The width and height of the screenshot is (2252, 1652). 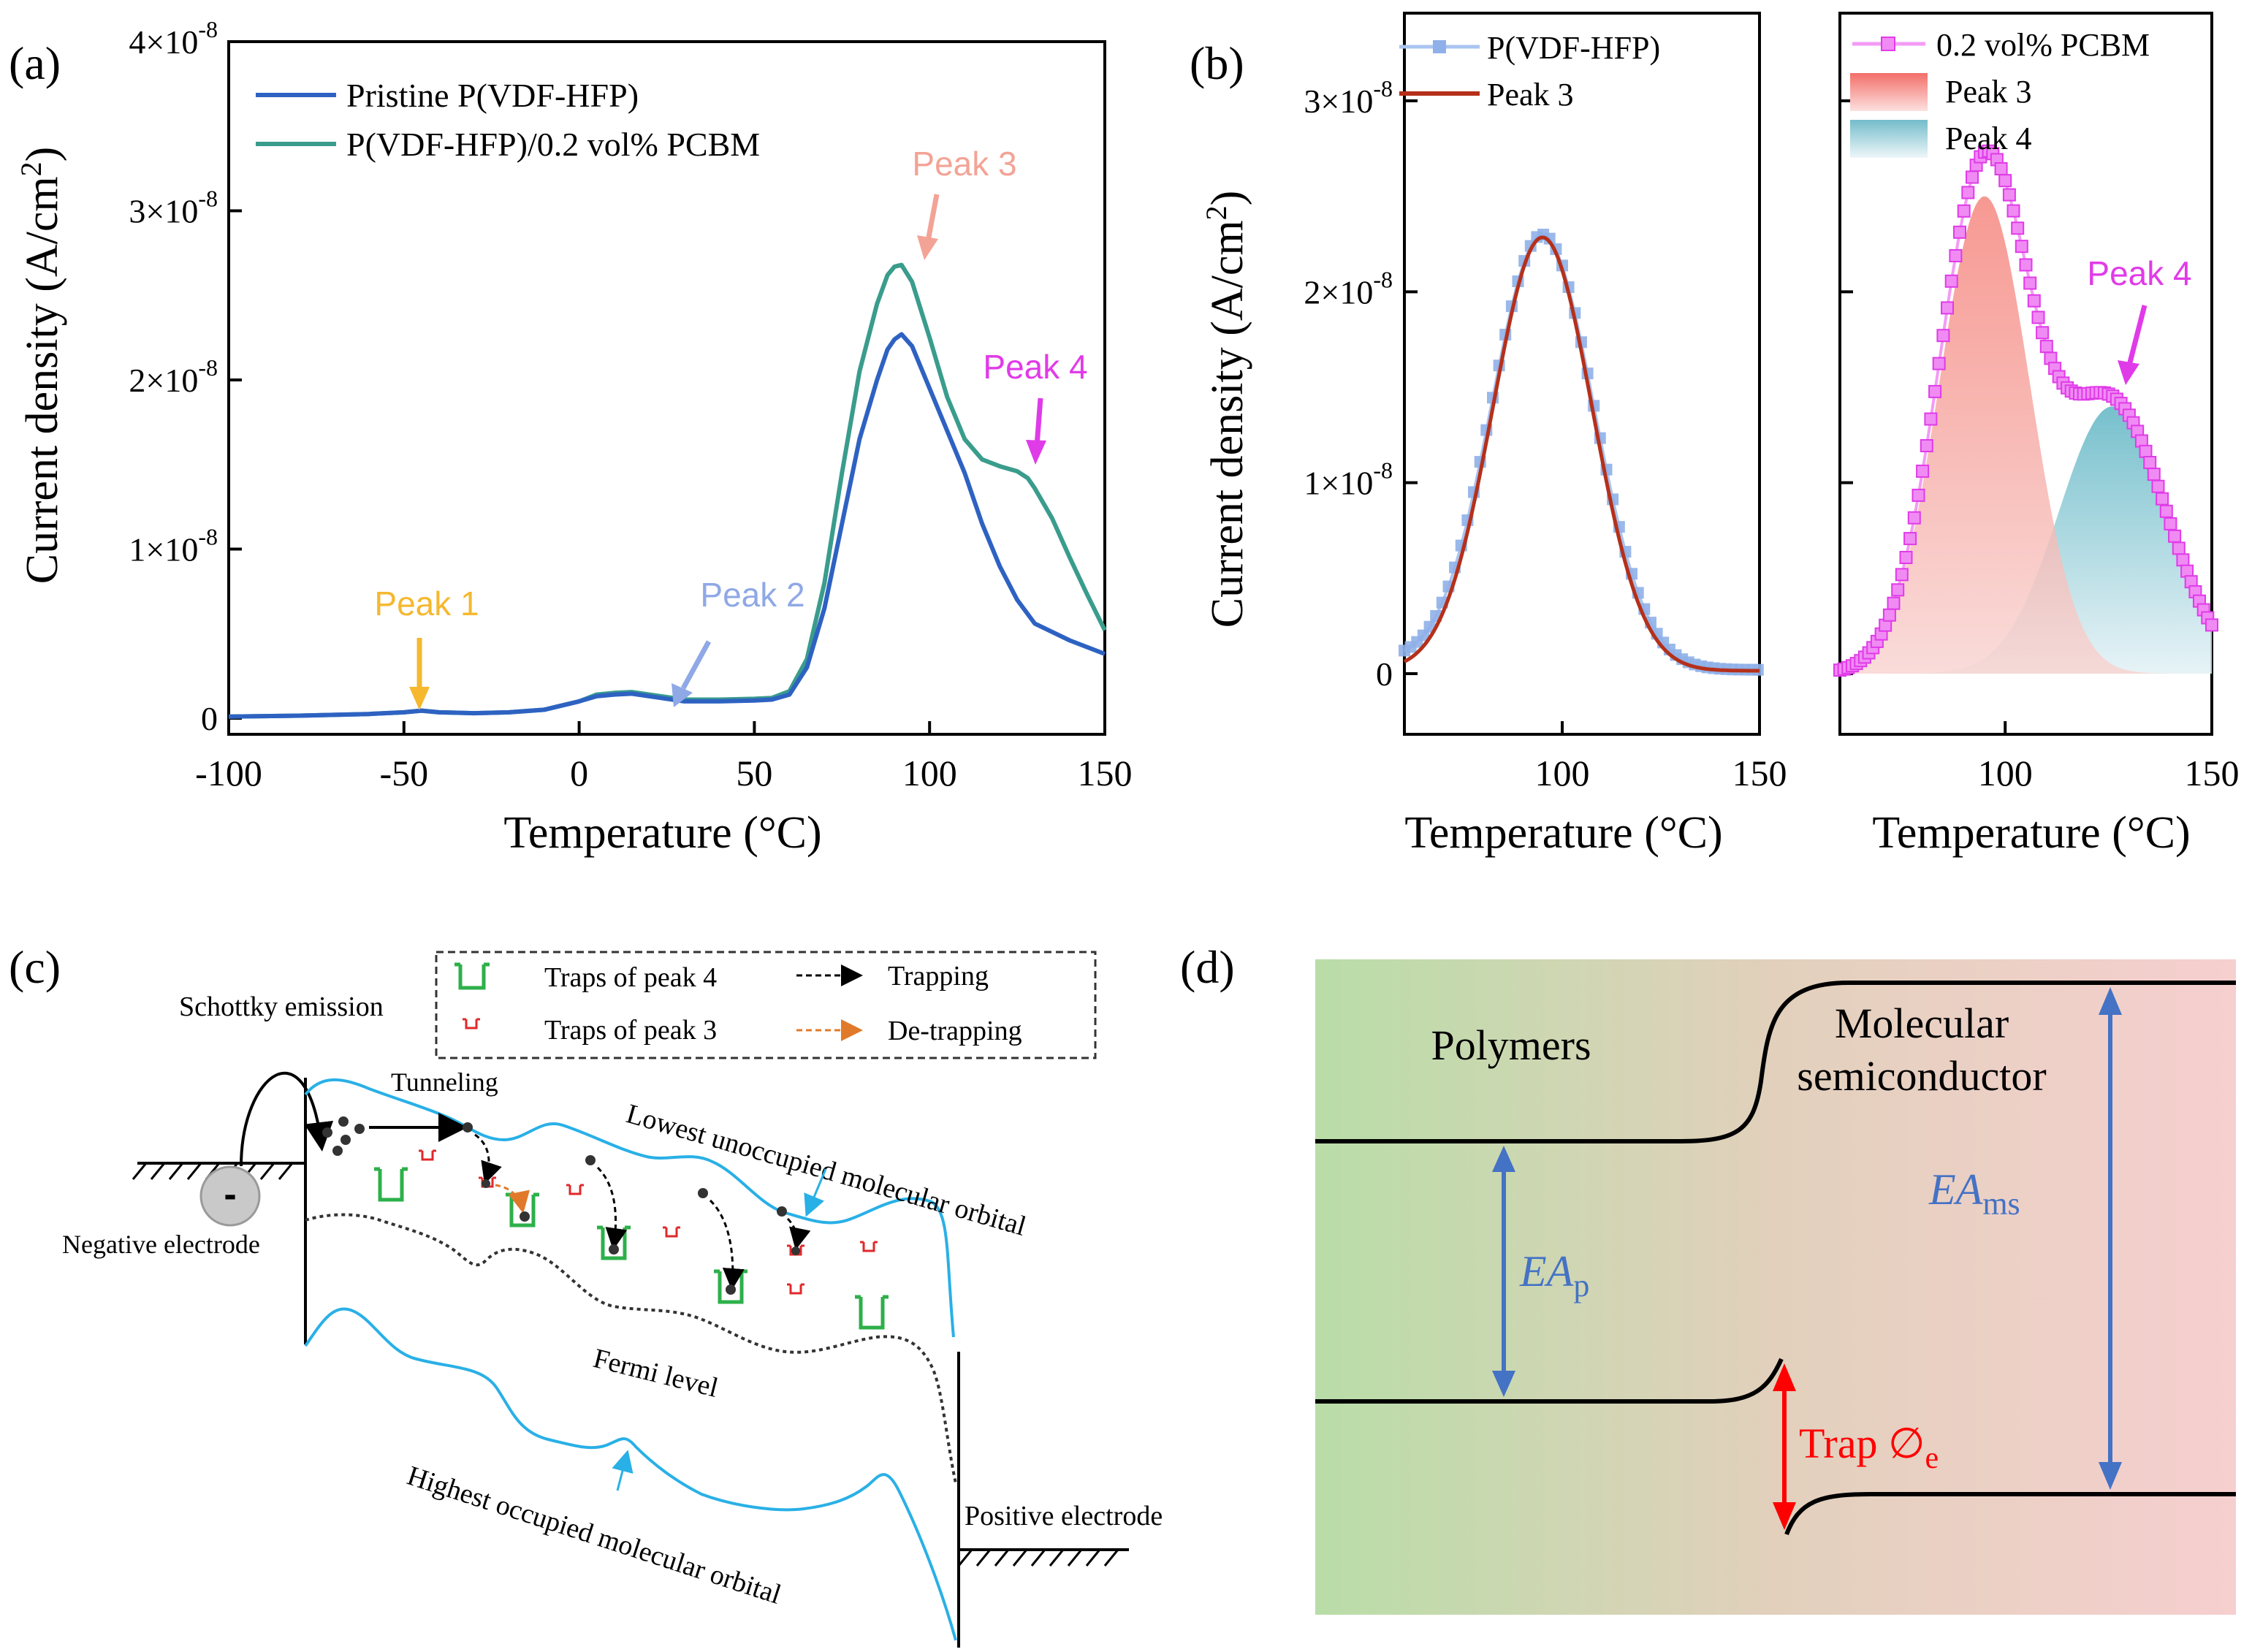 What do you see at coordinates (2110, 1476) in the screenshot?
I see `ea-ms-arrow-head-bottom` at bounding box center [2110, 1476].